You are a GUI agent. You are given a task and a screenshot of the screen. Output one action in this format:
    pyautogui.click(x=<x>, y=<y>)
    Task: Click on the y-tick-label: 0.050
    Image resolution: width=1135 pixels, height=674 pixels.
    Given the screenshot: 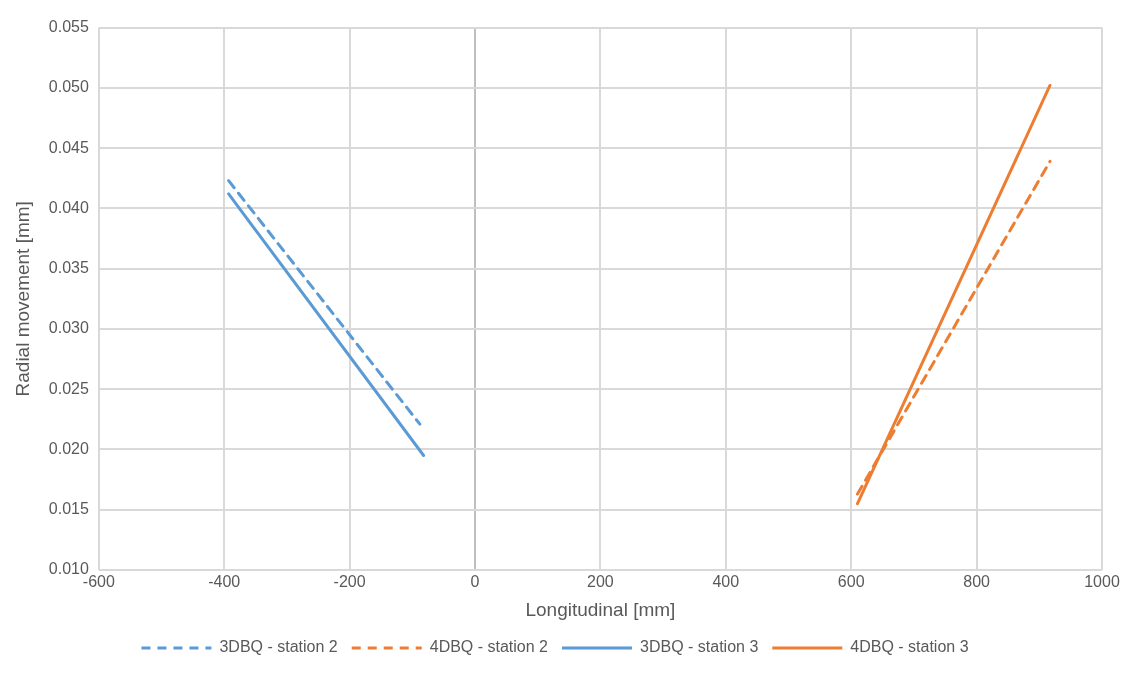 What is the action you would take?
    pyautogui.click(x=68, y=87)
    